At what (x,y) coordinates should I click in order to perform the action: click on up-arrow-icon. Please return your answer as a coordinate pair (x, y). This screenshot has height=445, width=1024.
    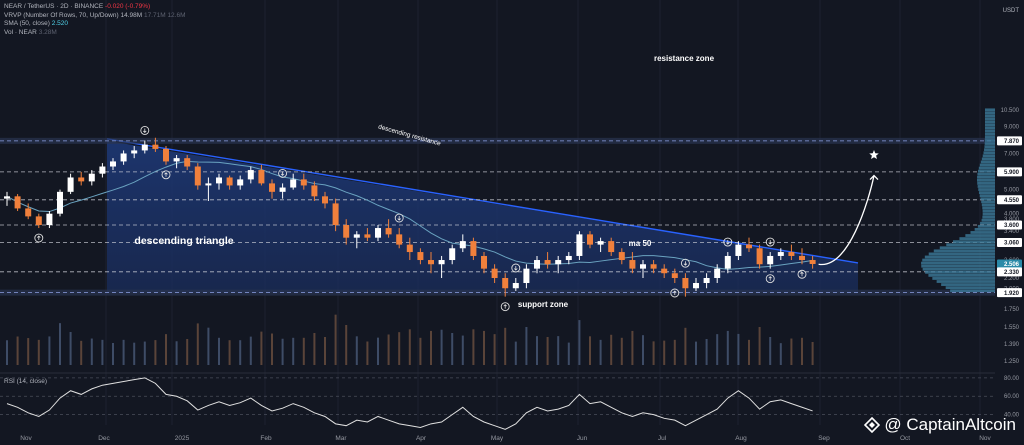
    Looking at the image, I should click on (39, 238).